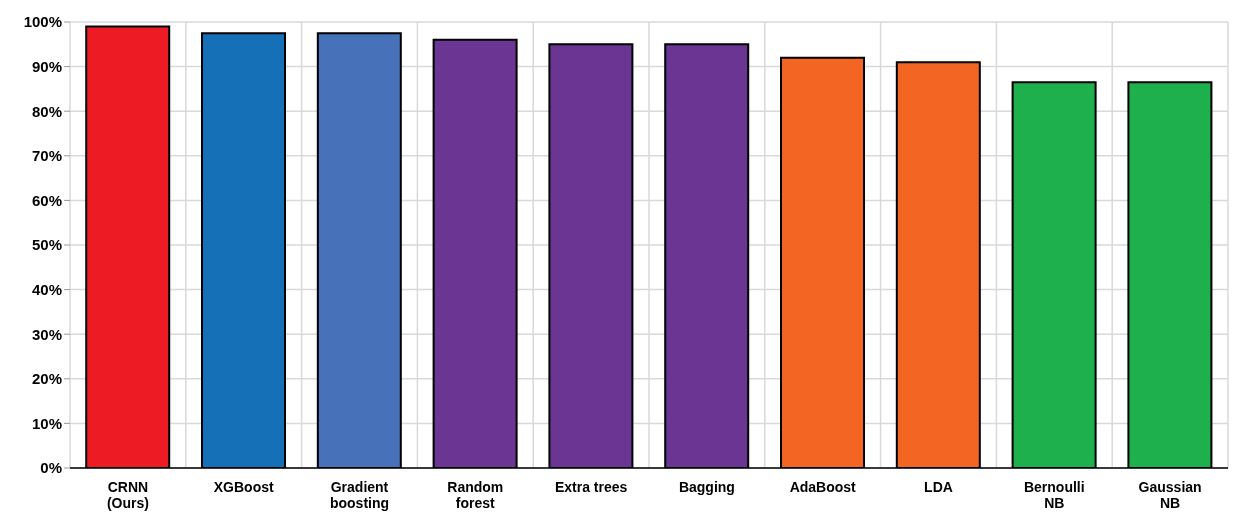 The image size is (1250, 528). What do you see at coordinates (243, 487) in the screenshot?
I see `x-tick-label: XGBoost` at bounding box center [243, 487].